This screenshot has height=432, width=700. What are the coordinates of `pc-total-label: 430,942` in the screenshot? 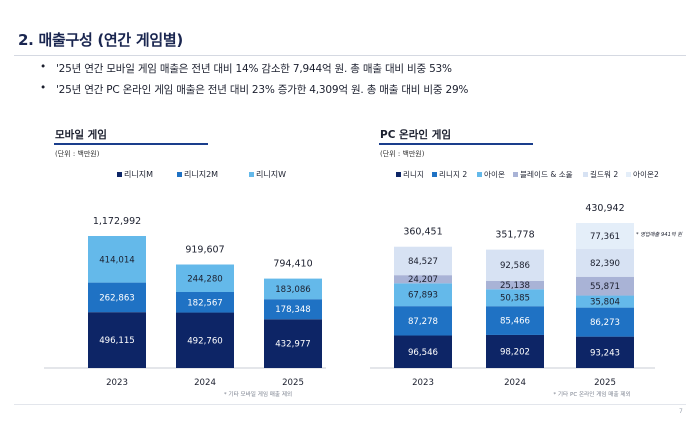 It's located at (604, 208).